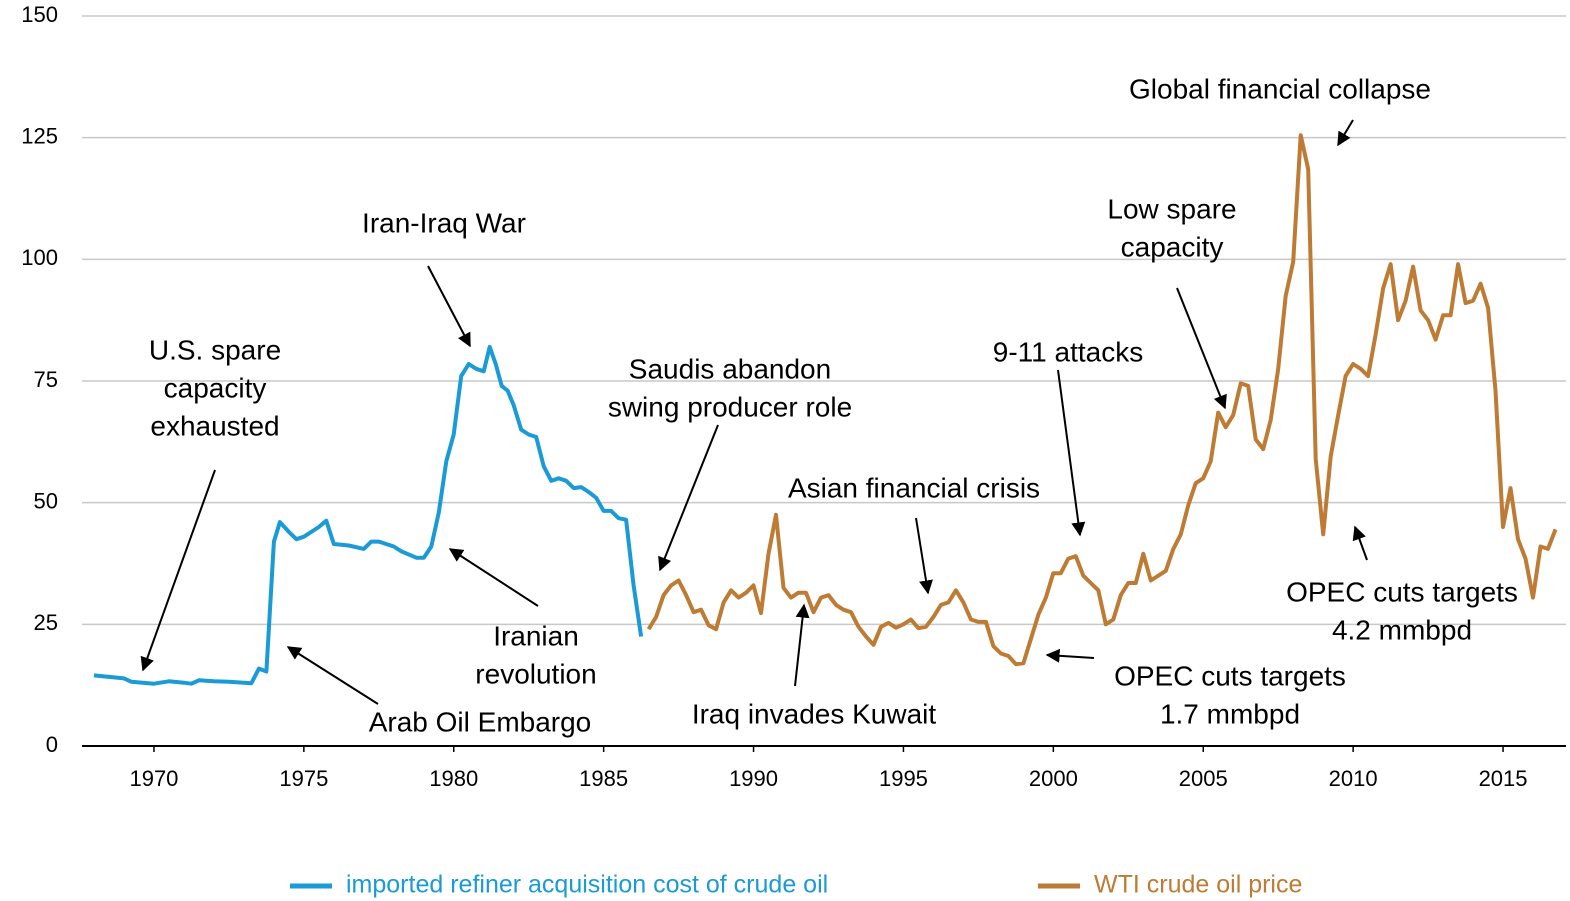 Image resolution: width=1570 pixels, height=901 pixels. Describe the element at coordinates (903, 778) in the screenshot. I see `x-tick-label: 1995` at that location.